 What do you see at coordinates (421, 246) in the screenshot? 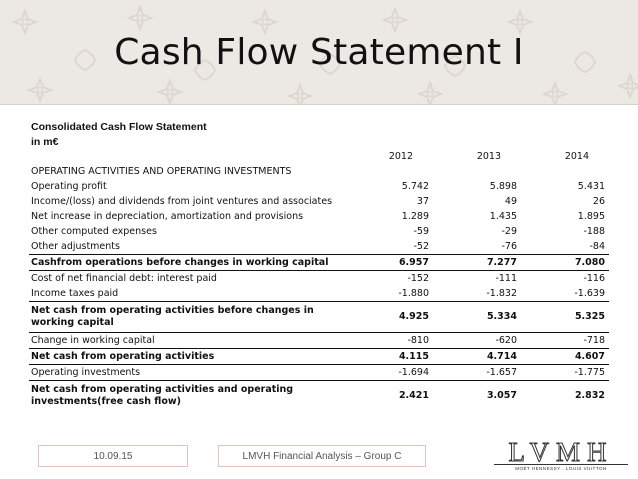
I see `row-value: -52` at bounding box center [421, 246].